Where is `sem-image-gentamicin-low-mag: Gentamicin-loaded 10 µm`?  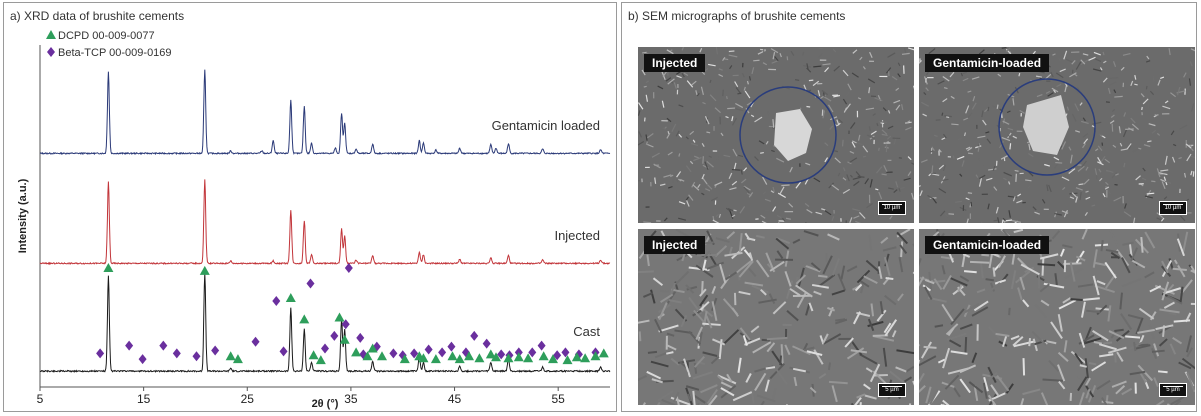
sem-image-gentamicin-low-mag: Gentamicin-loaded 10 µm is located at coordinates (1057, 135).